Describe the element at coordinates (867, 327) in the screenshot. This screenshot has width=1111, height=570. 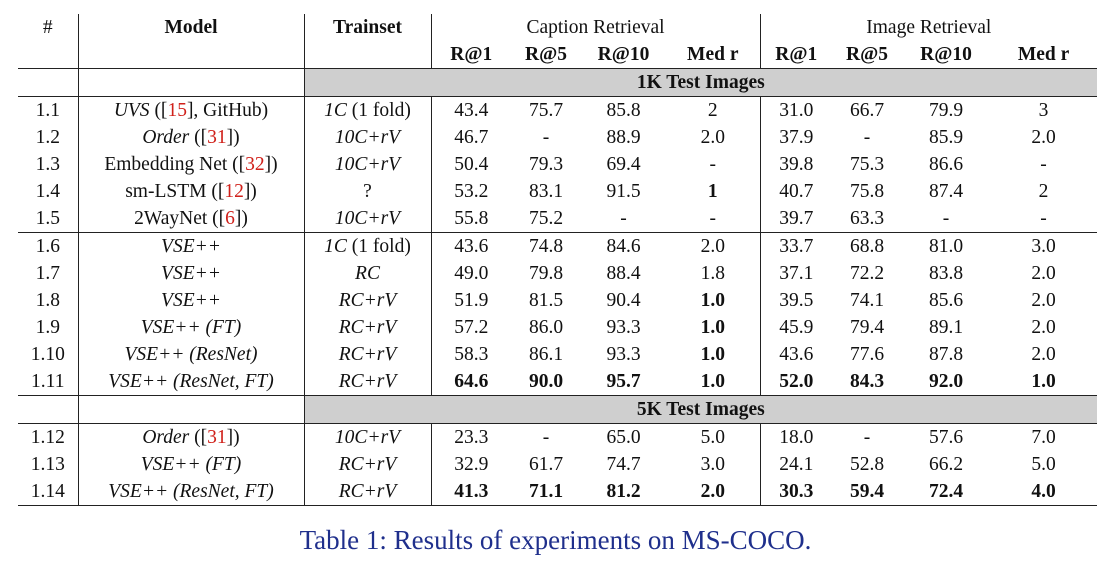
I see `image-metric-cell: 79.4` at that location.